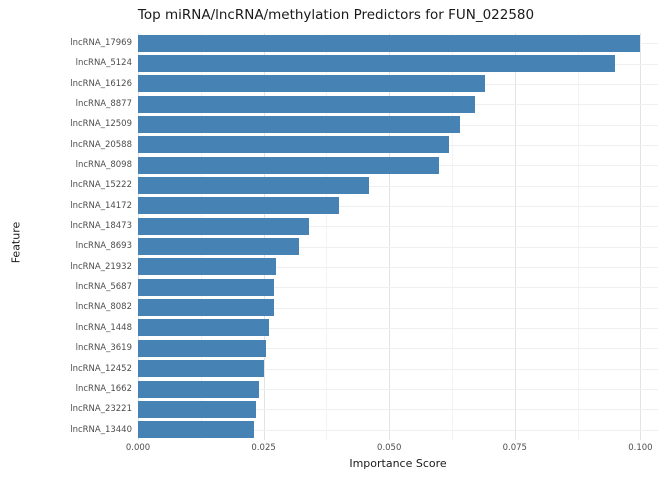  I want to click on x-tick-label: 0.000, so click(138, 448).